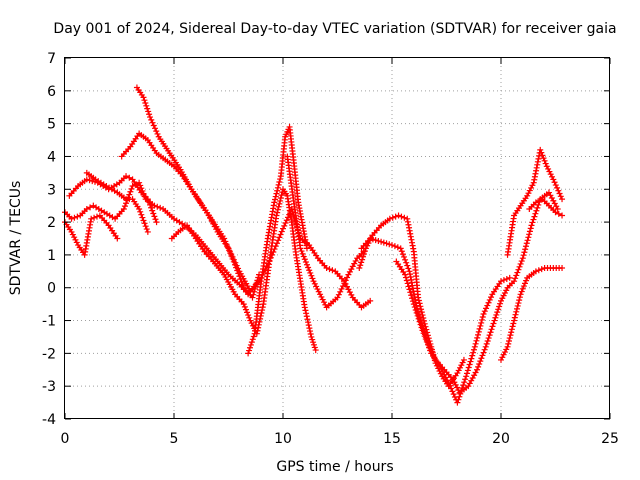 The height and width of the screenshot is (480, 640). I want to click on y-tick-label: 1, so click(51, 256).